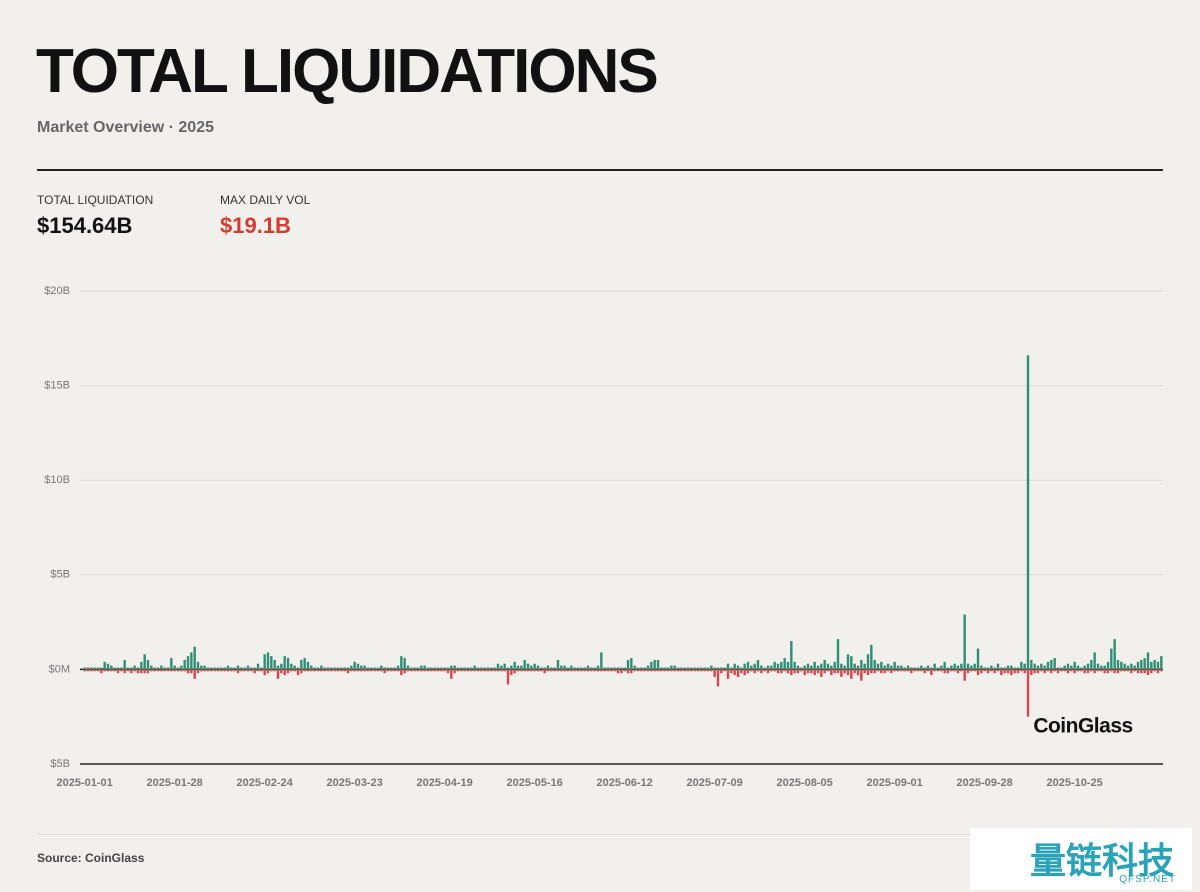 This screenshot has width=1200, height=892. What do you see at coordinates (95, 200) in the screenshot?
I see `stat-label: TOTAL LIQUIDATION` at bounding box center [95, 200].